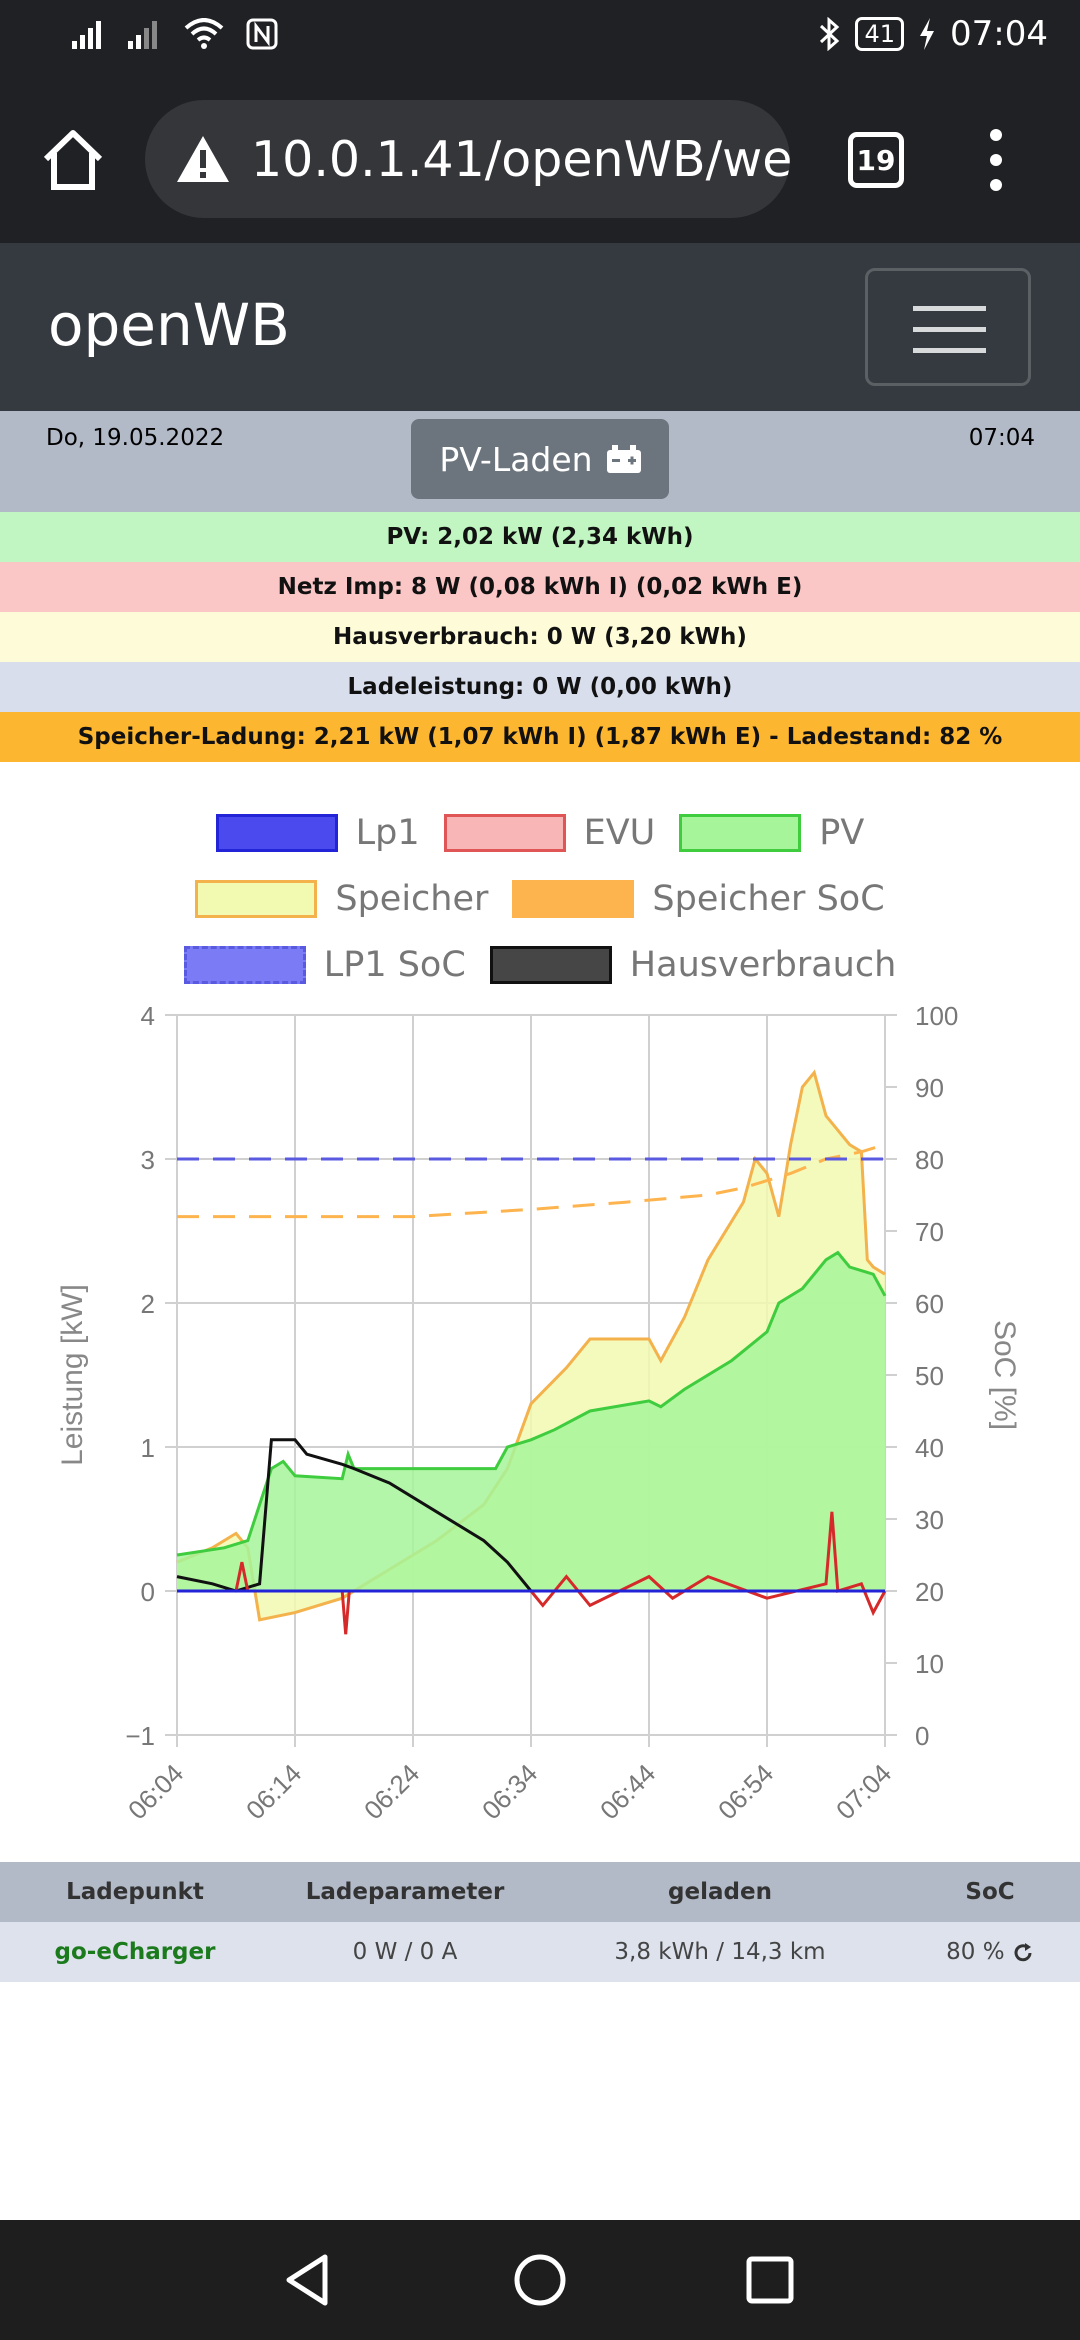  I want to click on wifi-icon, so click(204, 33).